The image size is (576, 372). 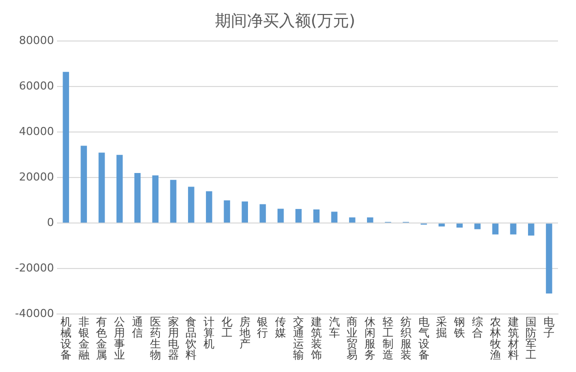 I want to click on x-tick-label: 银行, so click(x=262, y=327).